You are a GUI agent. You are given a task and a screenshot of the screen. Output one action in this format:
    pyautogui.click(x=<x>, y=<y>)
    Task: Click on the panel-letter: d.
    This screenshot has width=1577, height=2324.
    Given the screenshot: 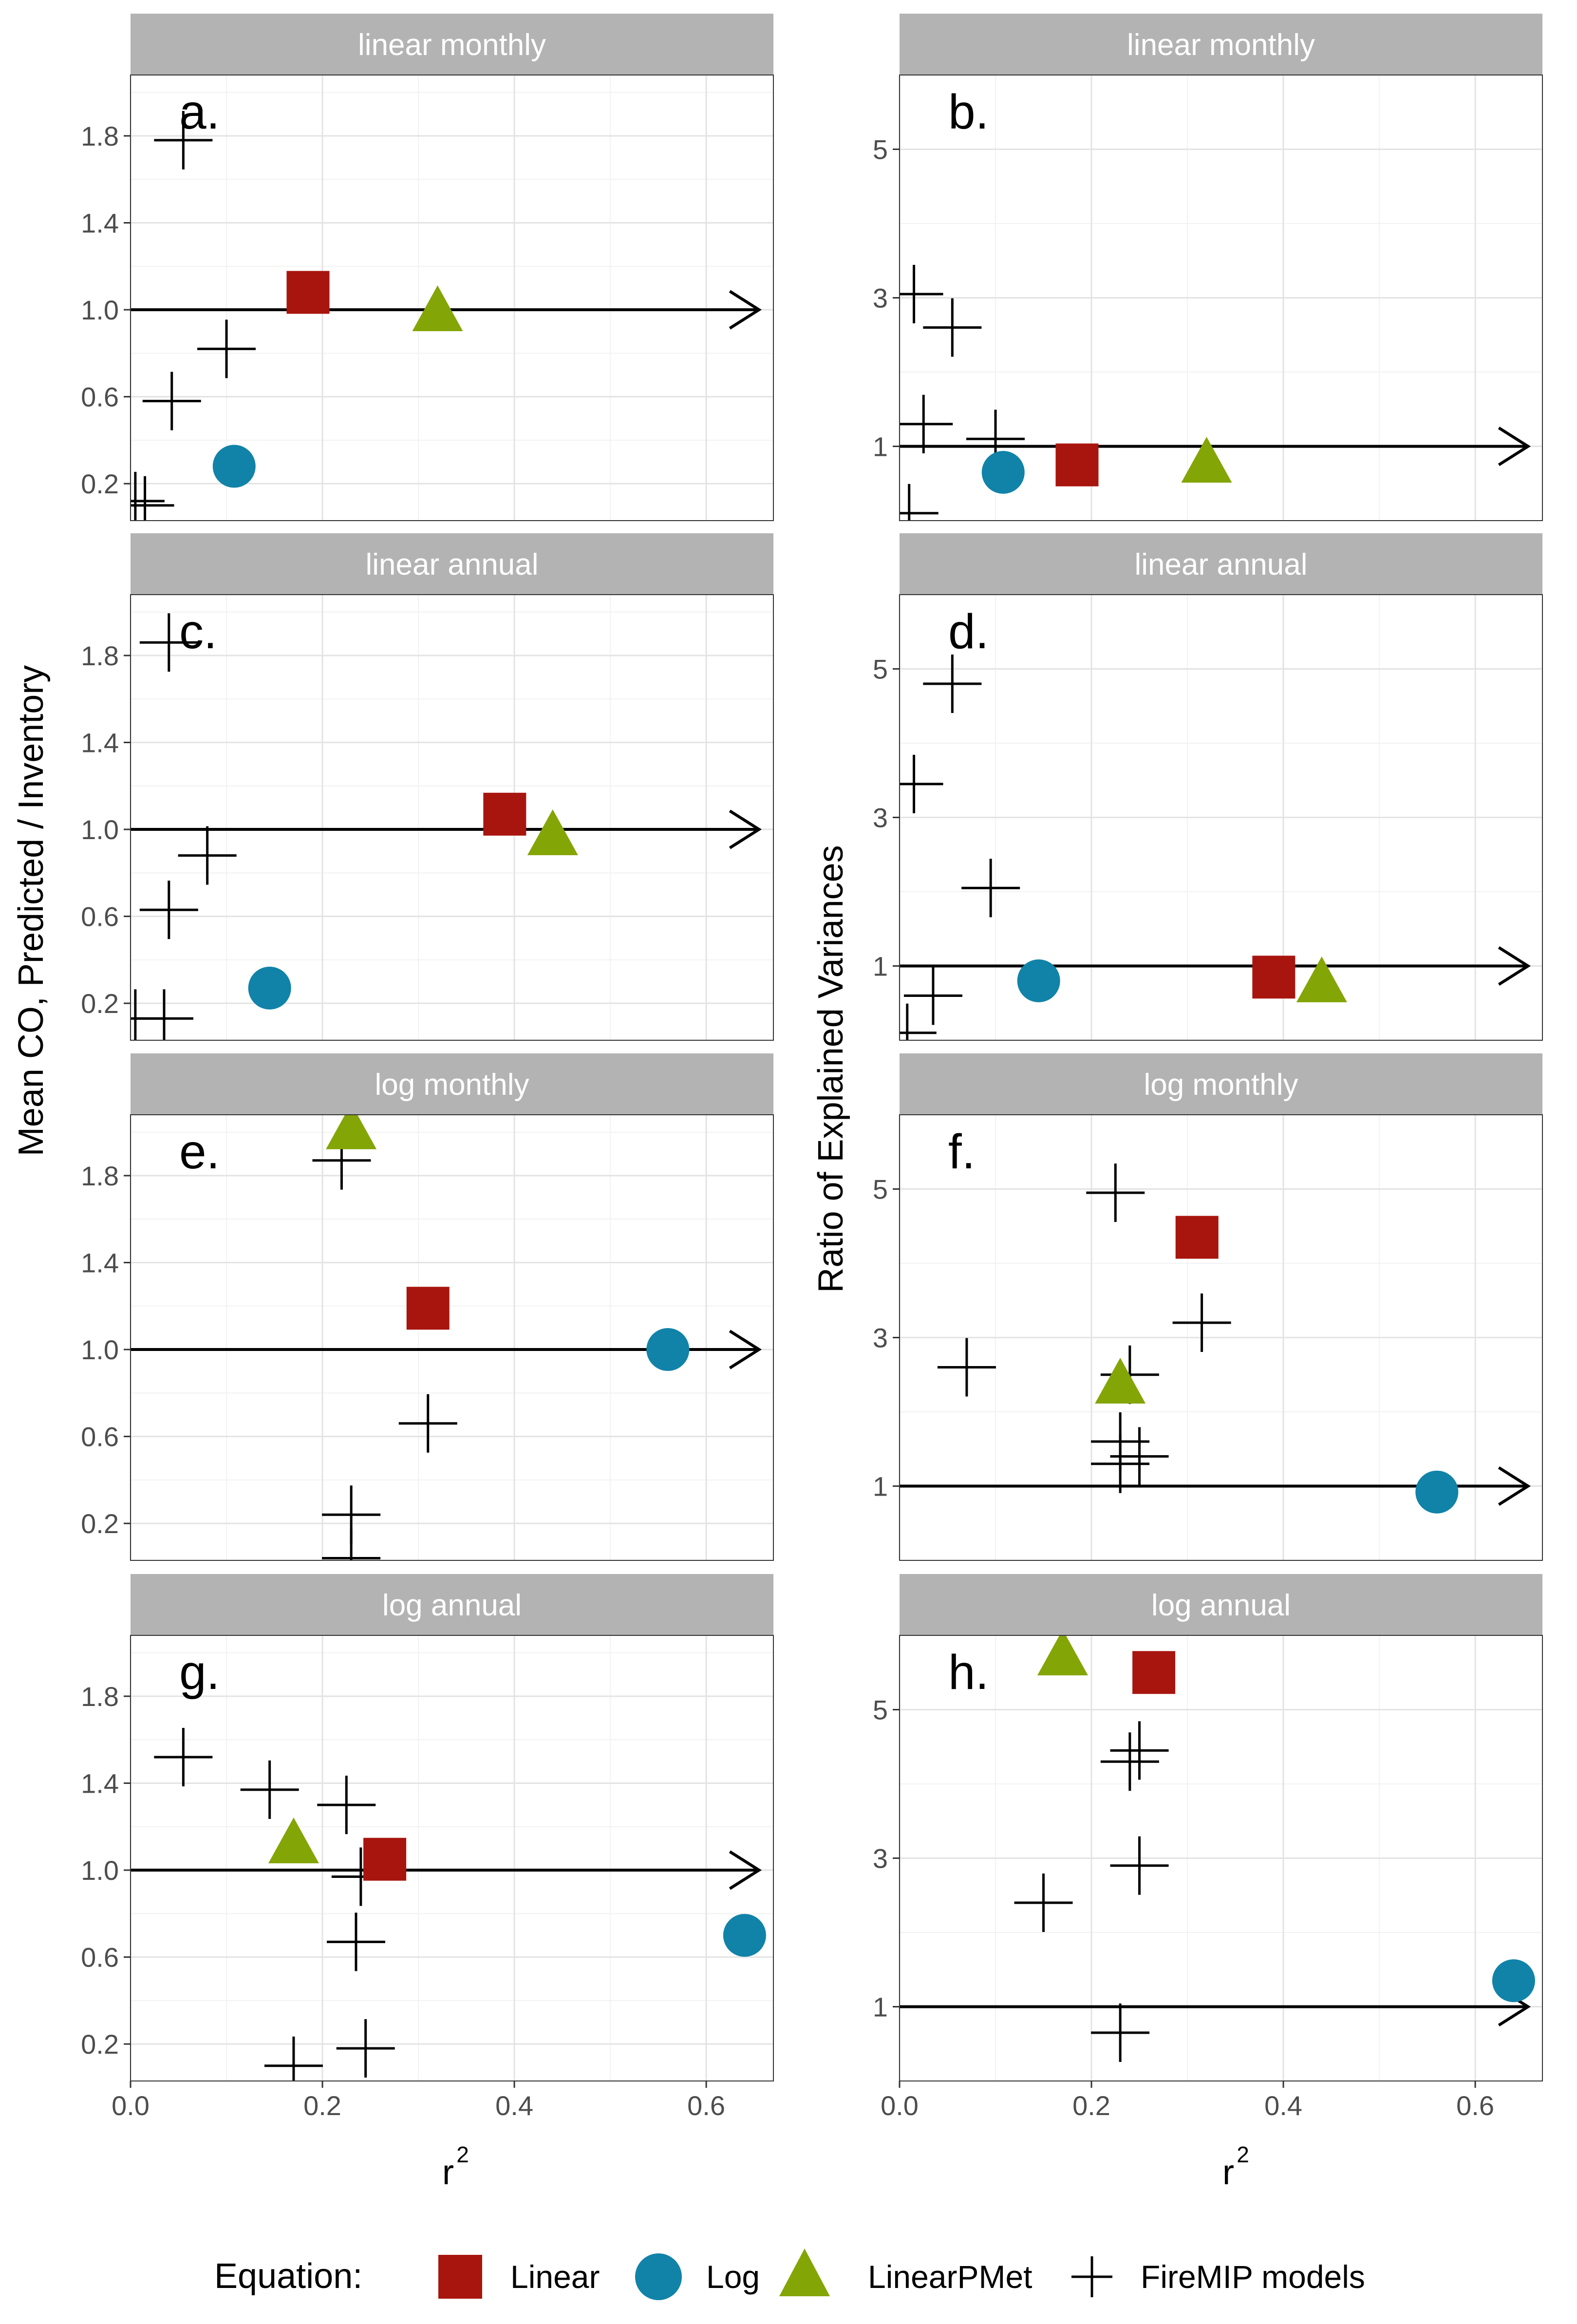 What is the action you would take?
    pyautogui.click(x=969, y=631)
    